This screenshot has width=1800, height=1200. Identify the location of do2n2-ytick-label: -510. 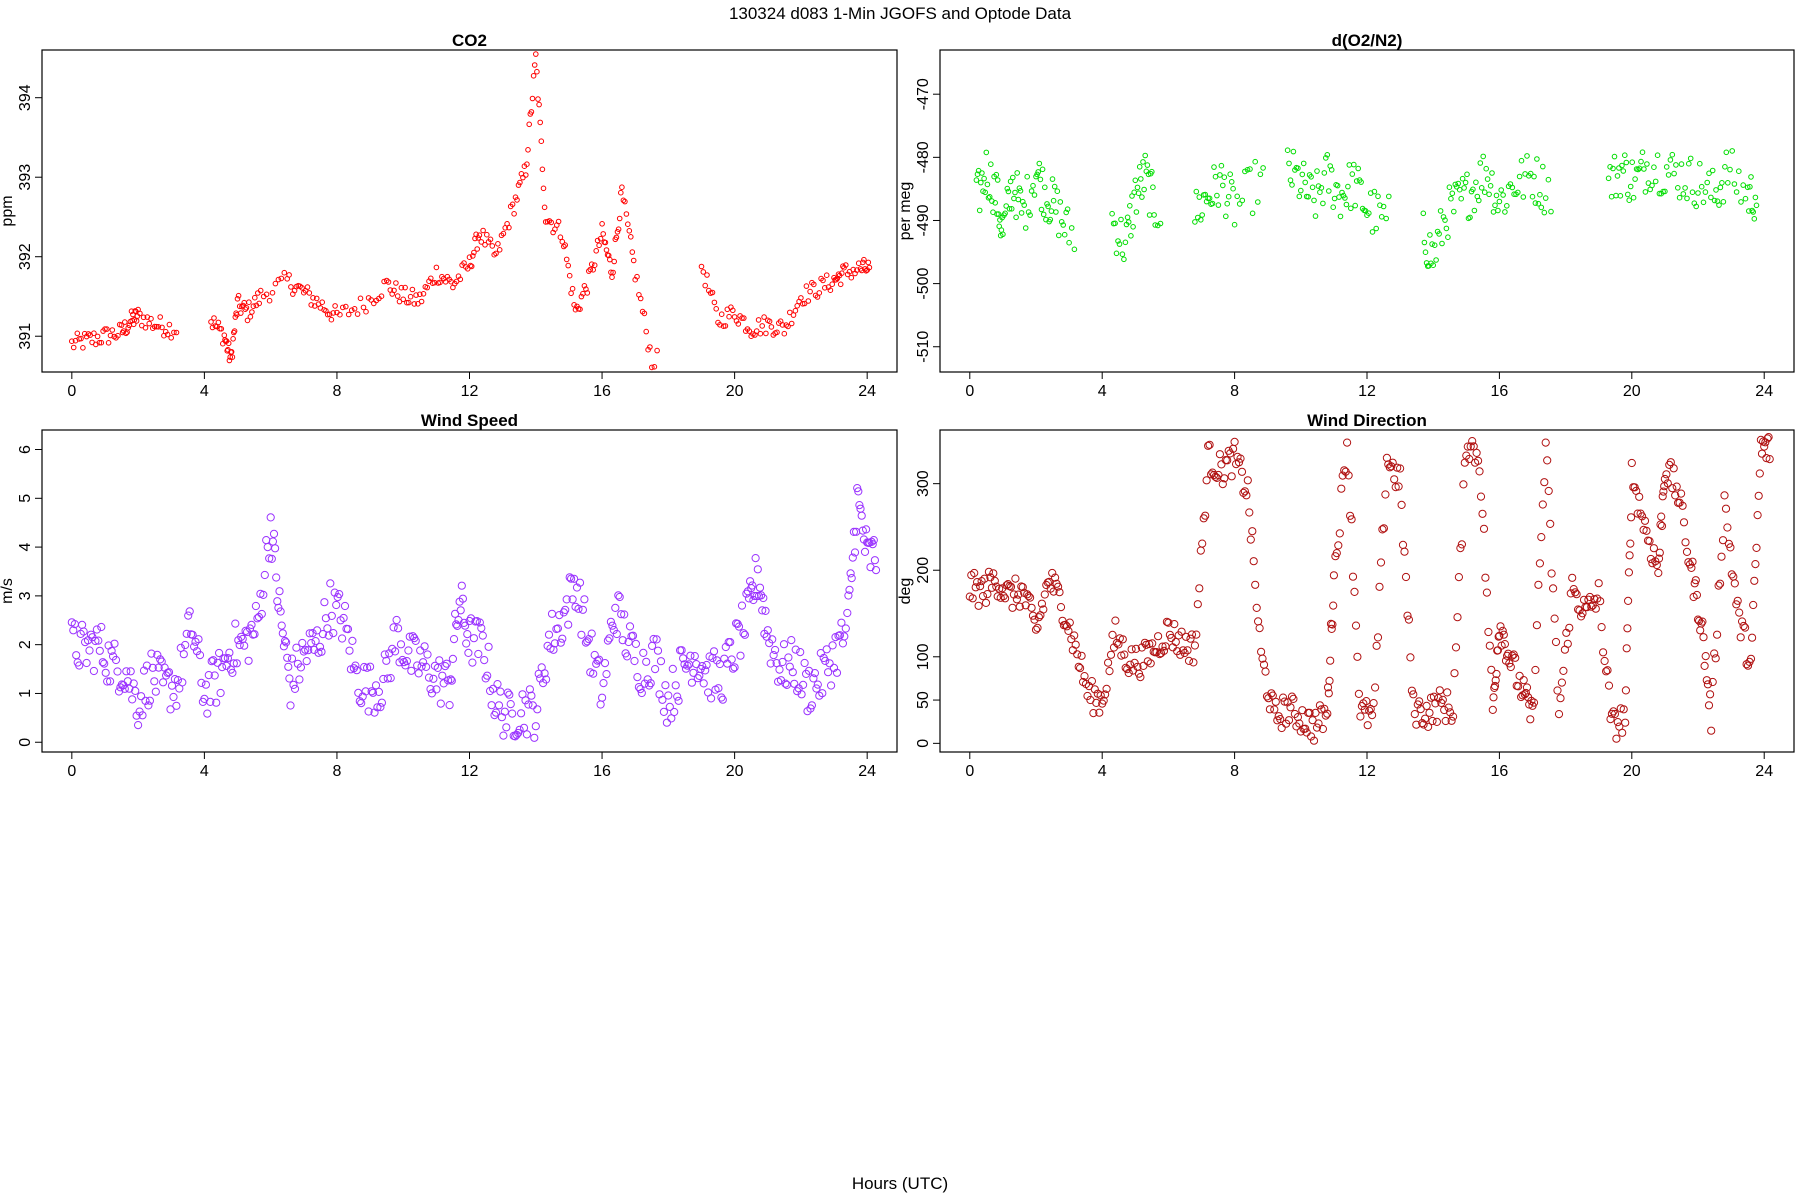
(923, 347).